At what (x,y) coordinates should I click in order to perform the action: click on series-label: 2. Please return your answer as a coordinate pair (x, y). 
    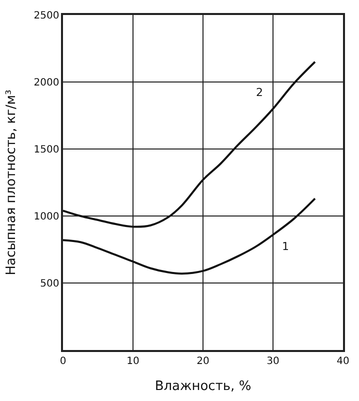
    Looking at the image, I should click on (259, 92).